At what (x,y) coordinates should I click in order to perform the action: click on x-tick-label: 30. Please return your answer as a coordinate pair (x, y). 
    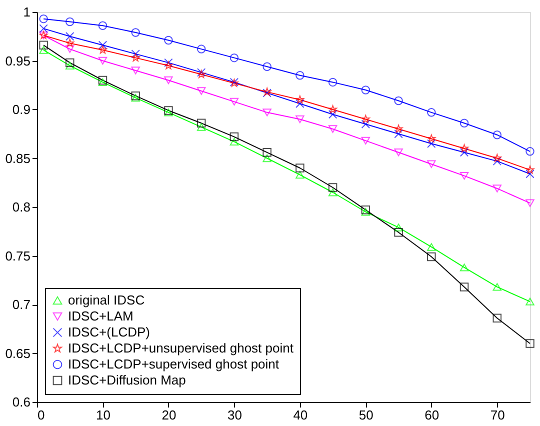
    Looking at the image, I should click on (234, 415).